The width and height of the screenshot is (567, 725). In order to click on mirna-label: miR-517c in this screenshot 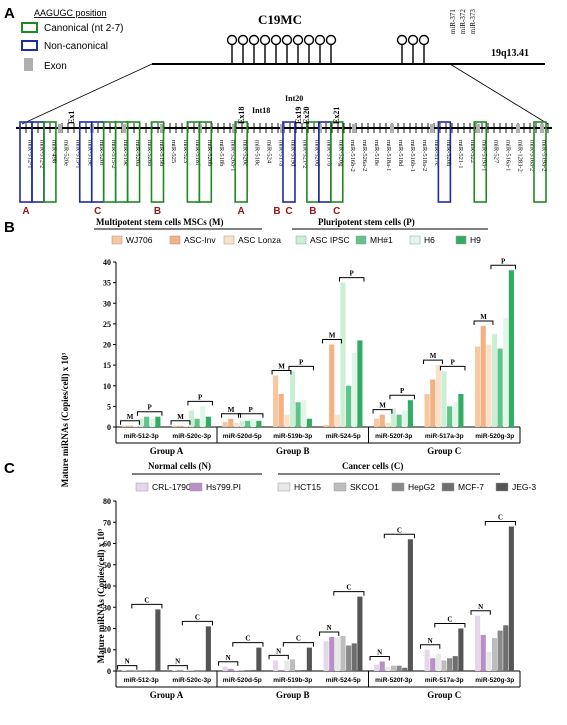, I will do `click(436, 153)`.